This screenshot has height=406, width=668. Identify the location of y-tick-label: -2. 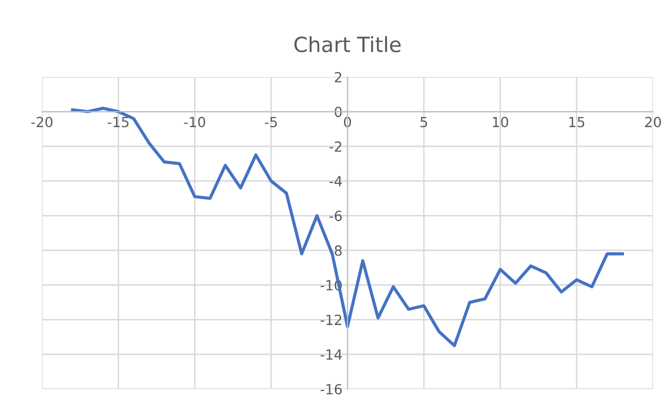
(335, 146).